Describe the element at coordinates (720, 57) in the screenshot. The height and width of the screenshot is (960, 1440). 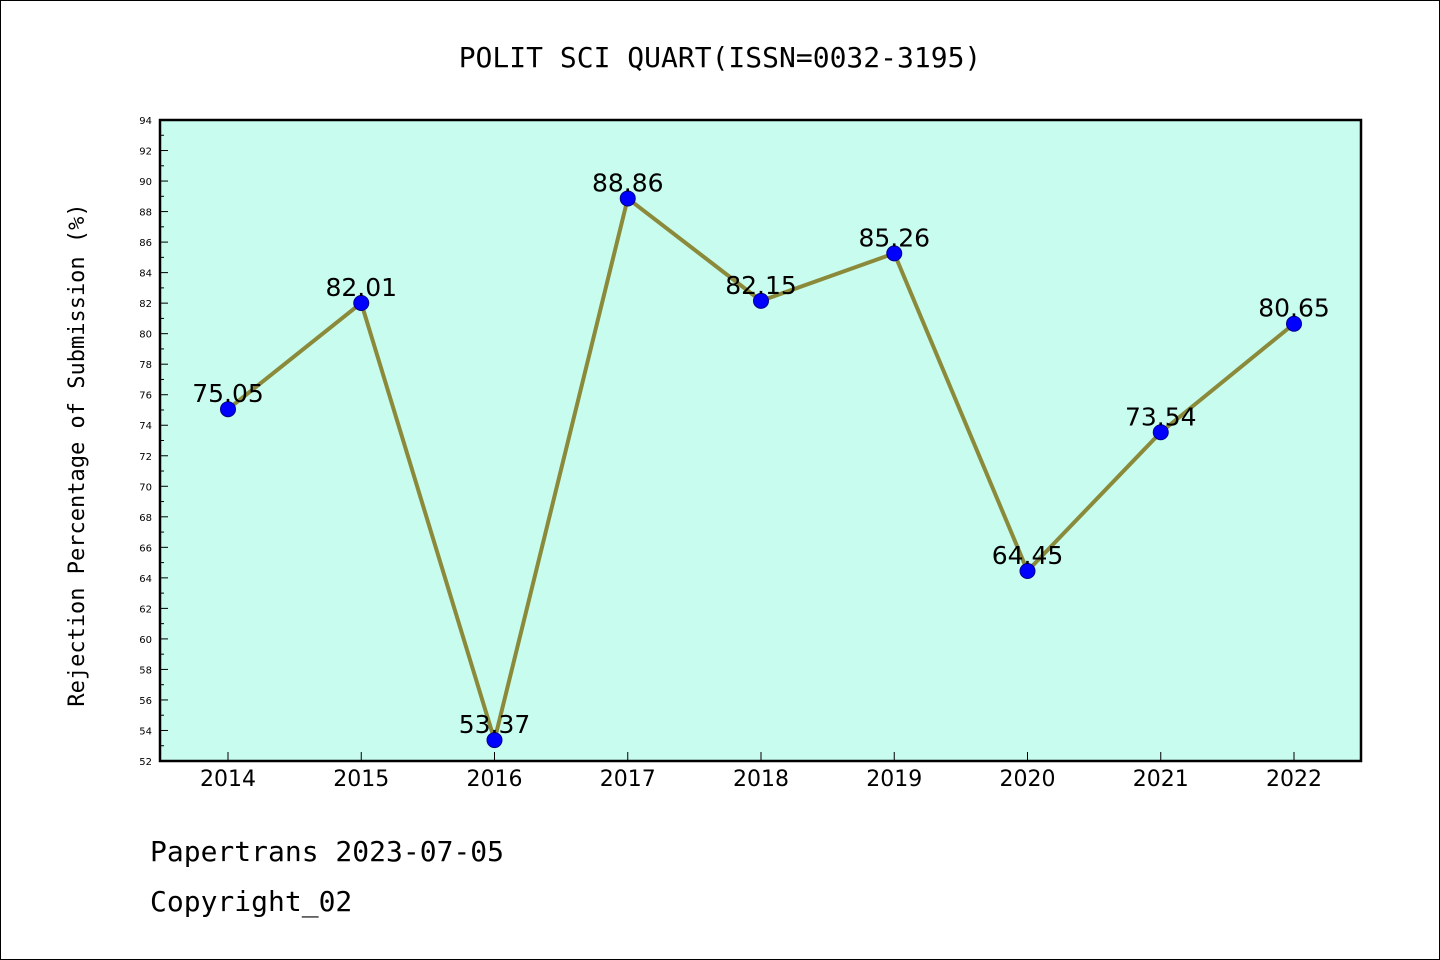
I see `chart-title: POLIT SCI QUART(ISSN=0032-3195)` at that location.